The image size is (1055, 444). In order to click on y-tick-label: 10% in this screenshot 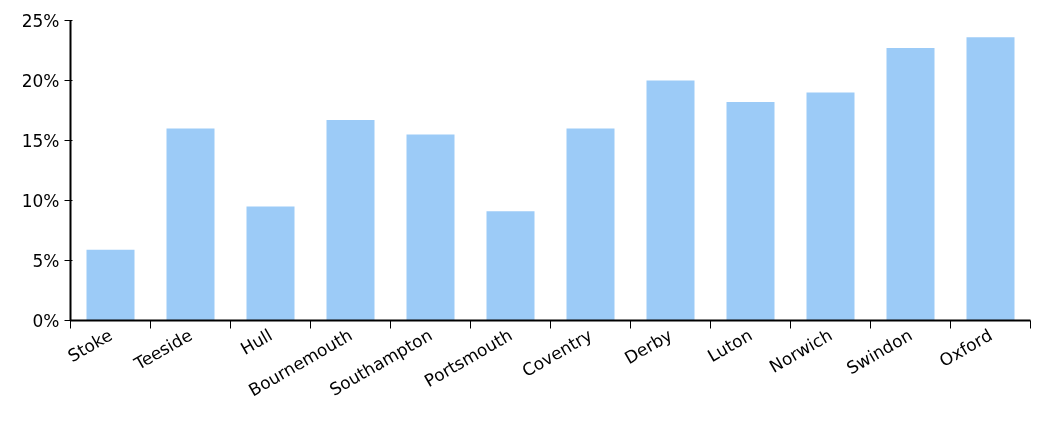, I will do `click(40, 200)`.